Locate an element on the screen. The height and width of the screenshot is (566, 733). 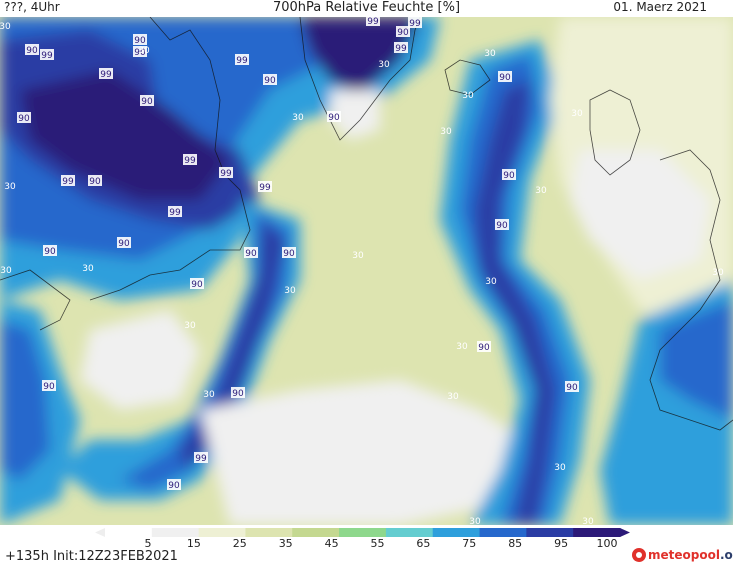
legend-tick-label: 100 is located at coordinates (607, 542).